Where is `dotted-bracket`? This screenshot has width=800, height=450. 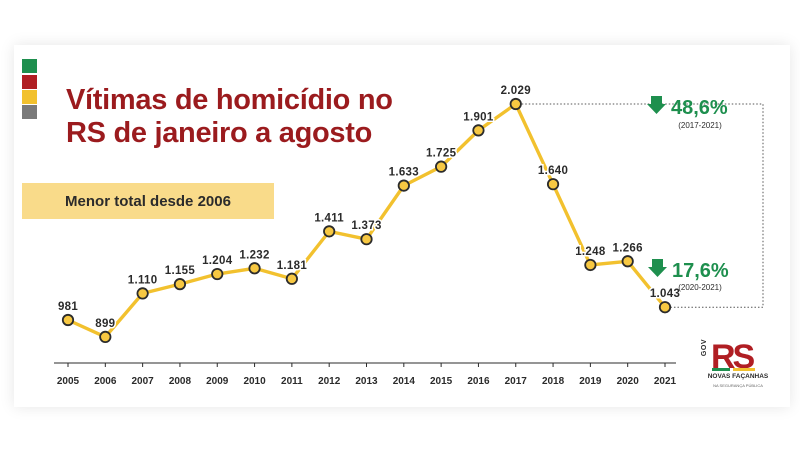
dotted-bracket is located at coordinates (642, 205).